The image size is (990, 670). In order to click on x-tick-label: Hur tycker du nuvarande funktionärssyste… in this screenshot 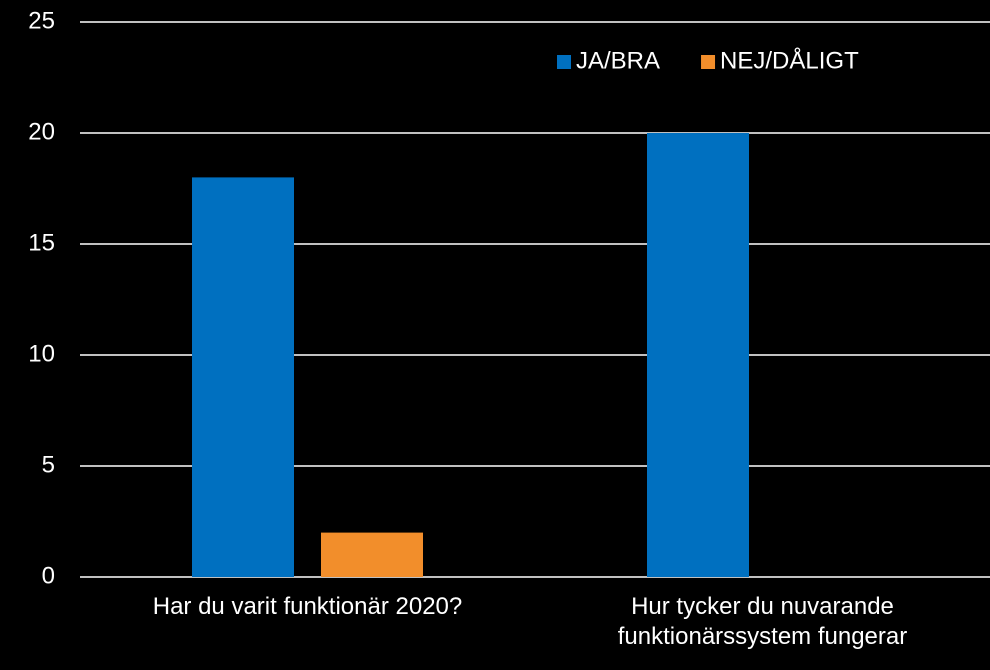, I will do `click(762, 621)`.